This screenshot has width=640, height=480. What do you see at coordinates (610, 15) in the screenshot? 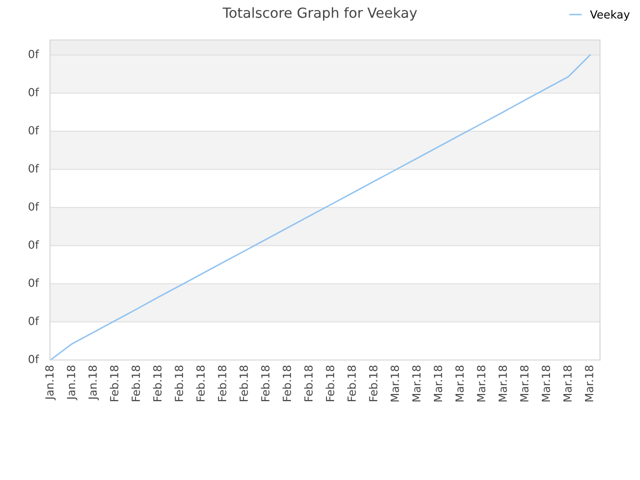
I see `legend-label: Veekay` at bounding box center [610, 15].